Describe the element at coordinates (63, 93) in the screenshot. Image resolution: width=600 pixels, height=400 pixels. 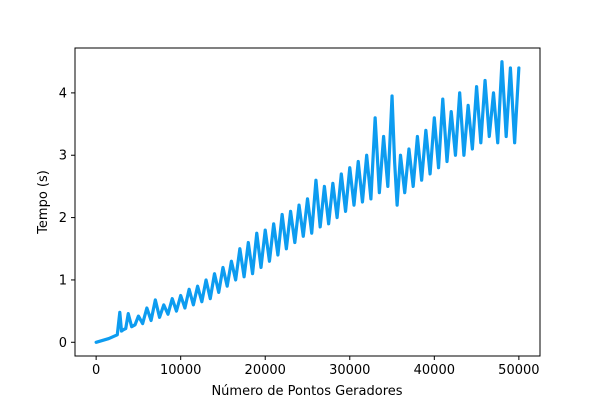
I see `y-tick-label: 4` at that location.